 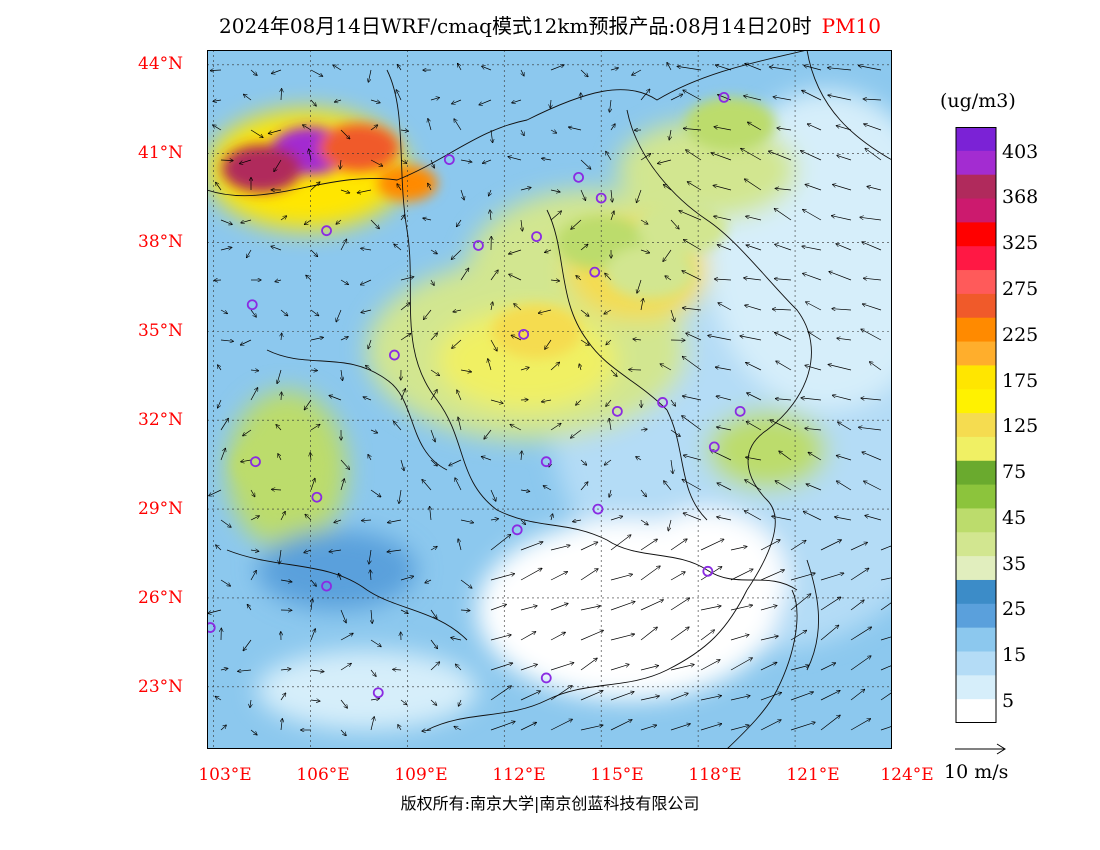 What do you see at coordinates (1020, 289) in the screenshot?
I see `legend-label-275: 275` at bounding box center [1020, 289].